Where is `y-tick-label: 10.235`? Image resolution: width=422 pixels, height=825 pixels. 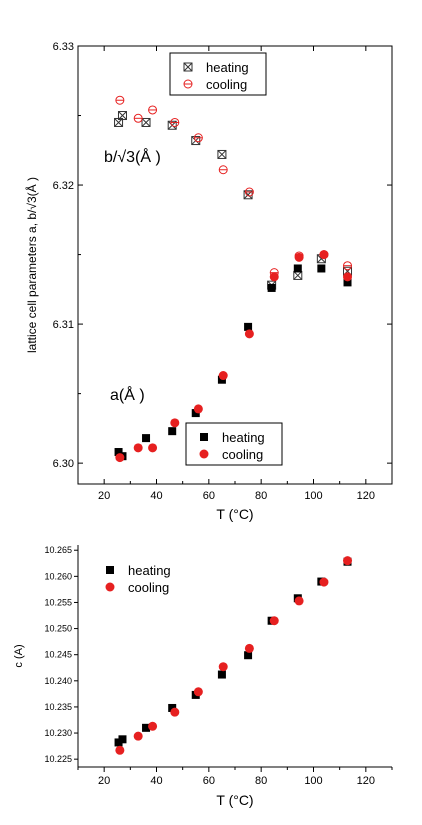
y-tick-label: 10.235 is located at coordinates (58, 707).